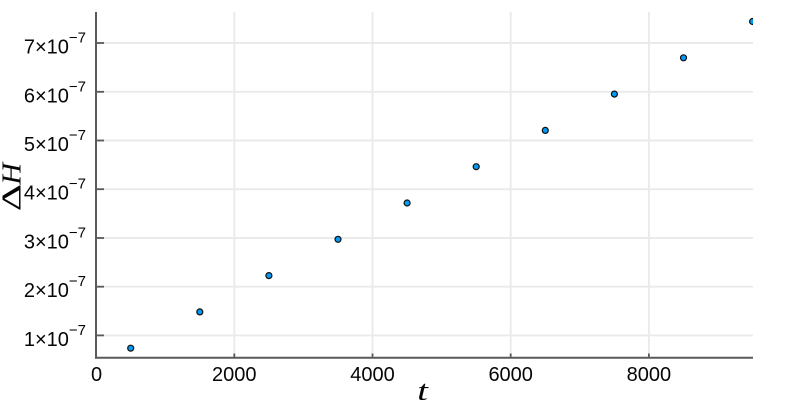 The width and height of the screenshot is (800, 400). I want to click on svg-text: 6000, so click(510, 375).